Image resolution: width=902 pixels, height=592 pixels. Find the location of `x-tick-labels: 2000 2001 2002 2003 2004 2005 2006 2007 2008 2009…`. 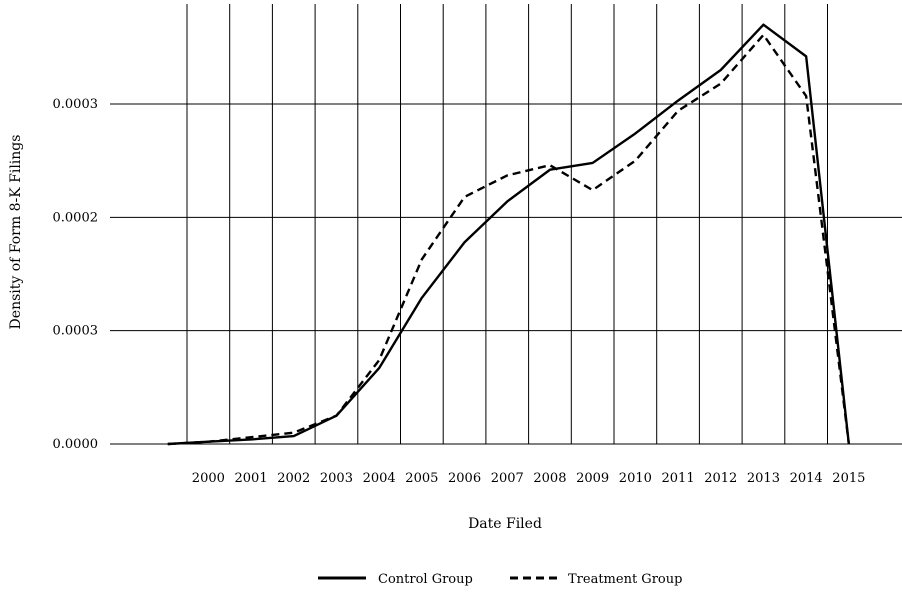

x-tick-labels: 2000 2001 2002 2003 2004 2005 2006 2007 2008 2009… is located at coordinates (529, 478).